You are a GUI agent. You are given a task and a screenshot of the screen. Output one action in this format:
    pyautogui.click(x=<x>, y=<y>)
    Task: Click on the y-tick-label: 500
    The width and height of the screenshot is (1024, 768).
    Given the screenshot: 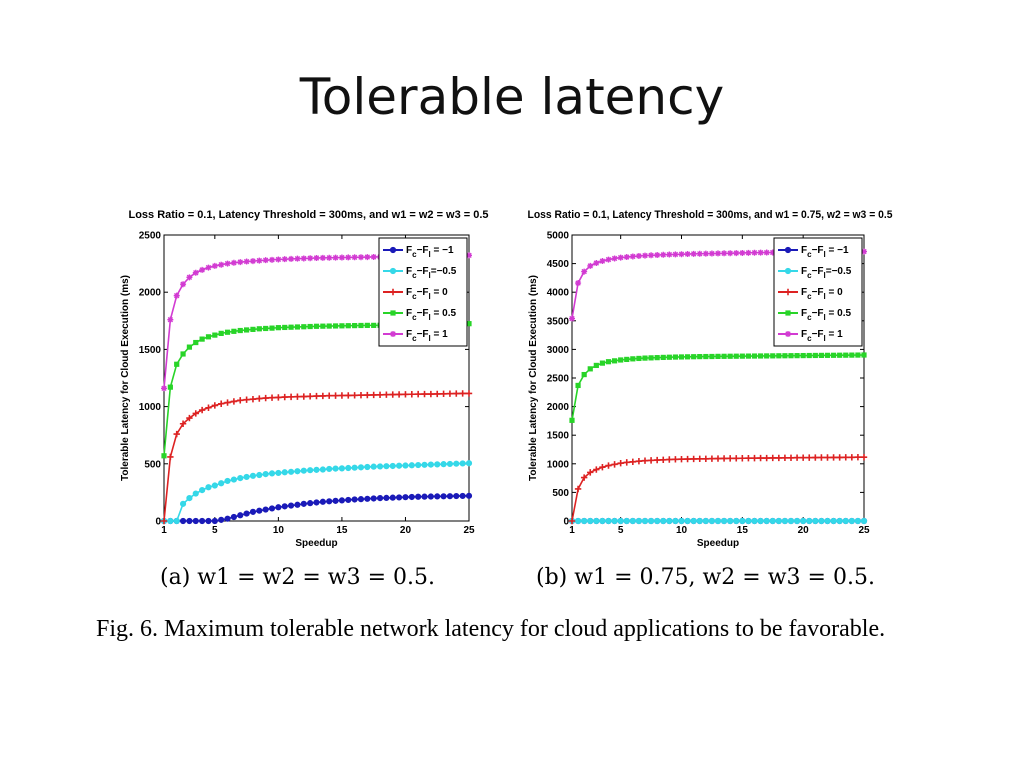 What is the action you would take?
    pyautogui.click(x=560, y=493)
    